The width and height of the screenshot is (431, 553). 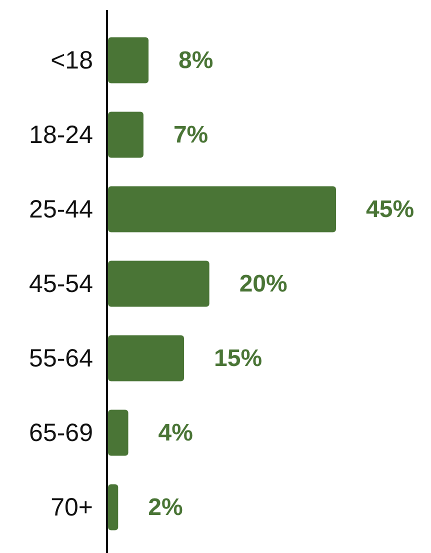 What do you see at coordinates (61, 432) in the screenshot?
I see `y-tick-label: 65-69` at bounding box center [61, 432].